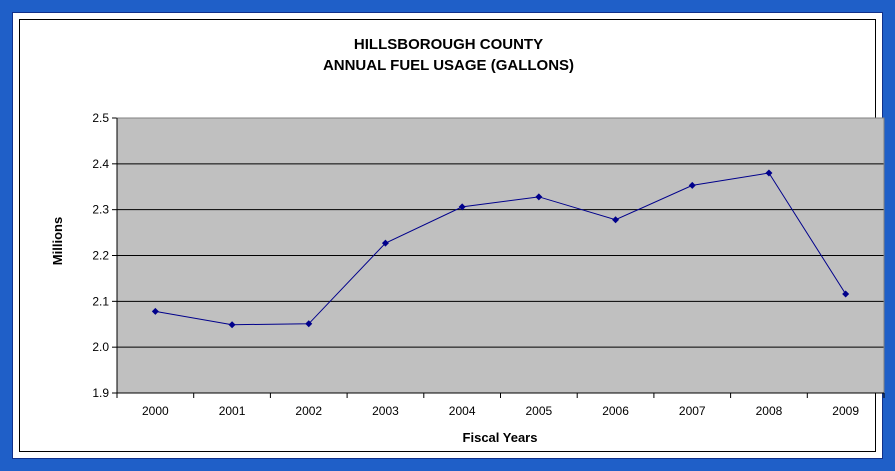 The image size is (895, 471). What do you see at coordinates (692, 411) in the screenshot?
I see `x-tick-label: 2007` at bounding box center [692, 411].